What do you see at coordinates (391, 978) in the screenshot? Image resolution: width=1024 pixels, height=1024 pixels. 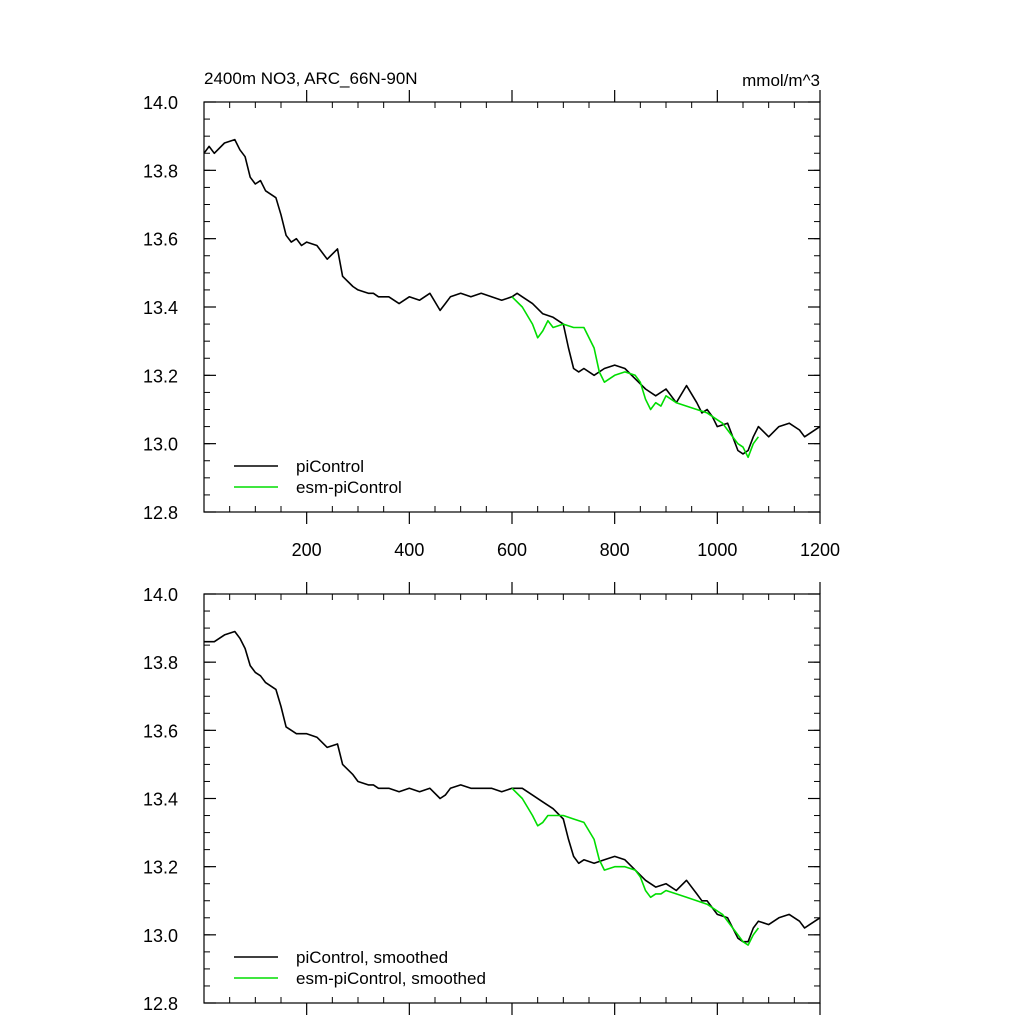 I see `legend-label: esm-piControl, smoothed` at bounding box center [391, 978].